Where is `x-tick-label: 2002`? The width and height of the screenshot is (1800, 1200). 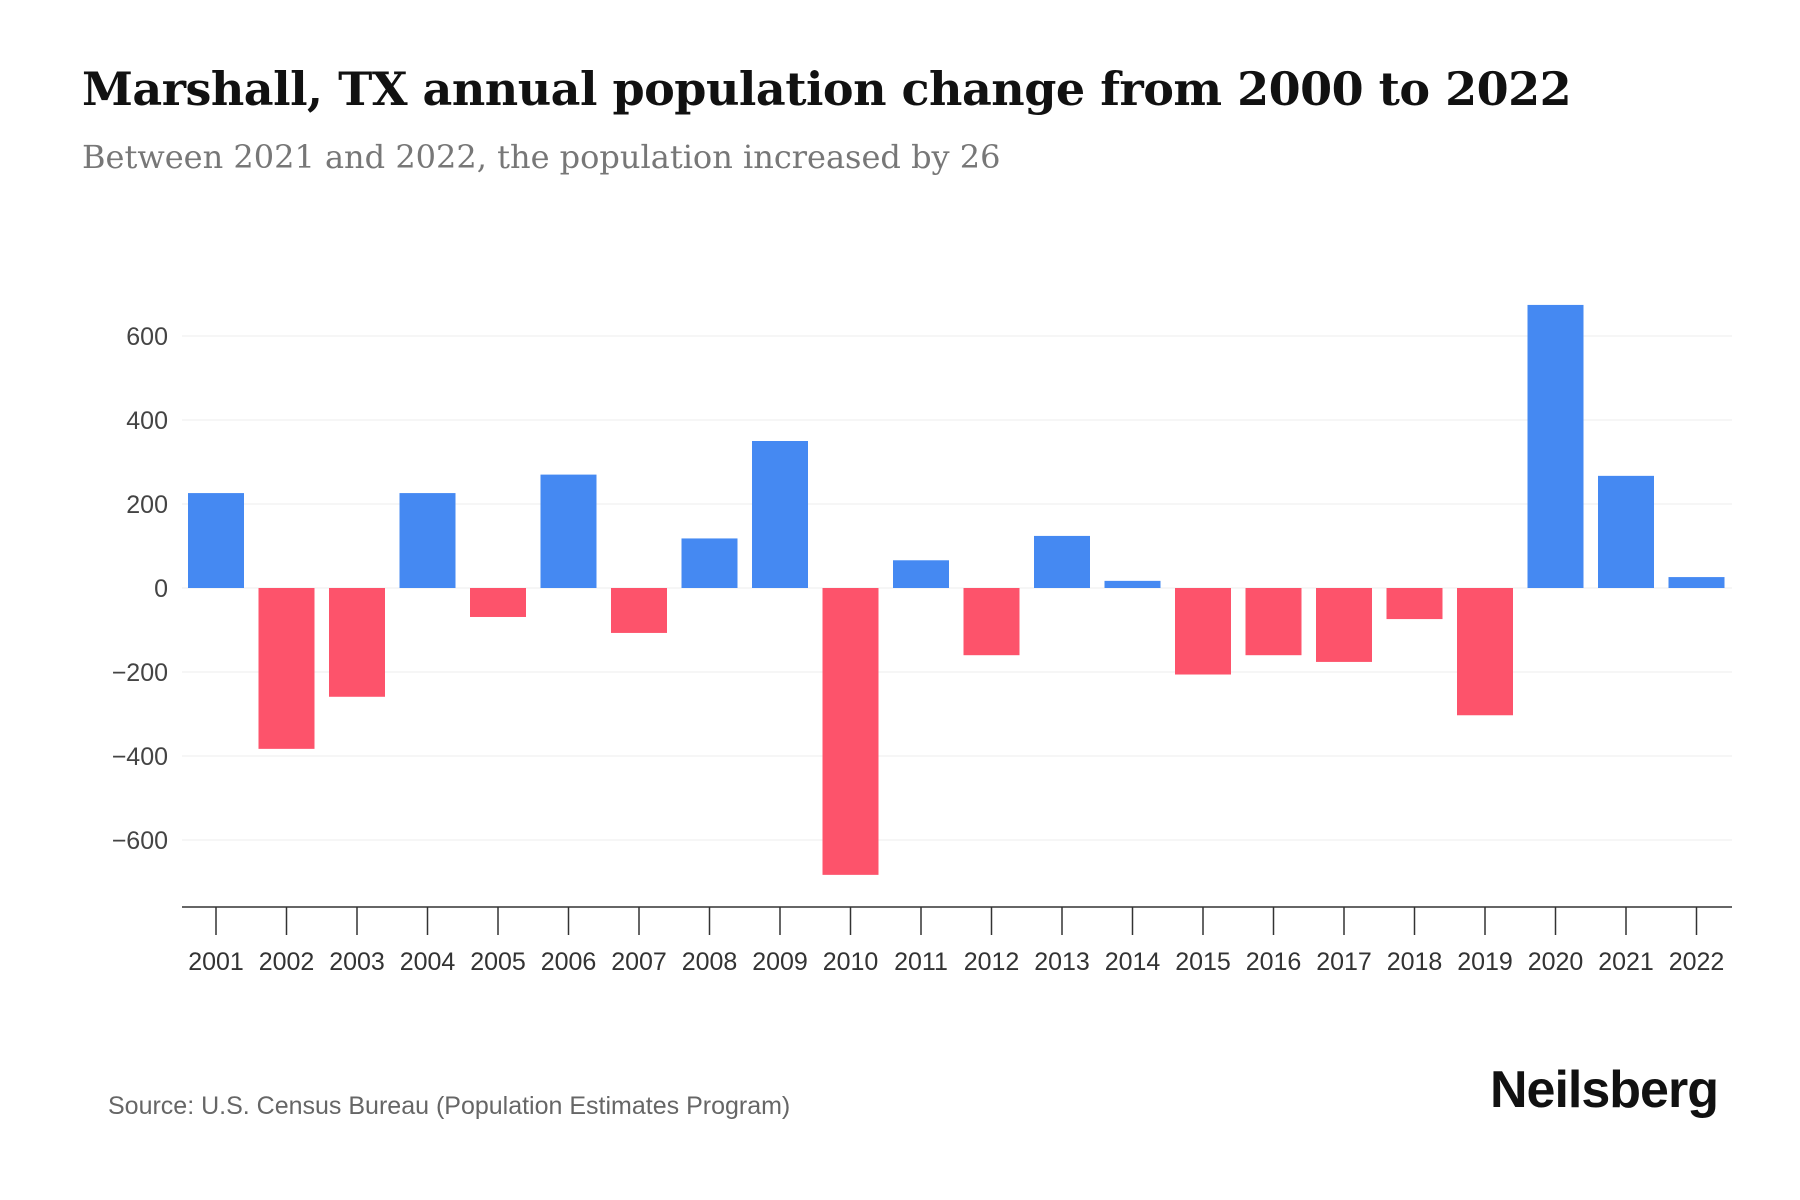
x-tick-label: 2002 is located at coordinates (287, 962).